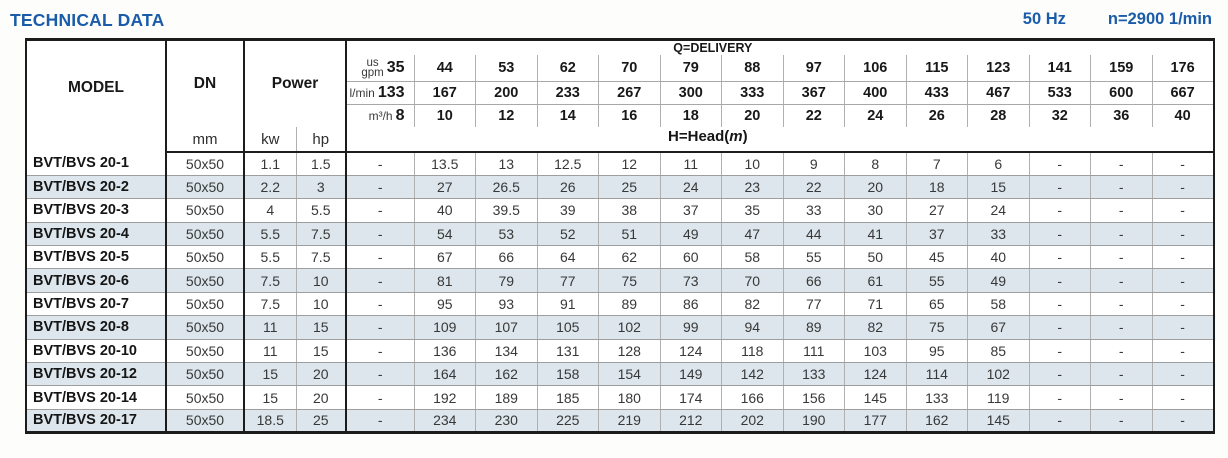 The width and height of the screenshot is (1228, 458). I want to click on model-cell: BVT/BVS 20-12, so click(96, 374).